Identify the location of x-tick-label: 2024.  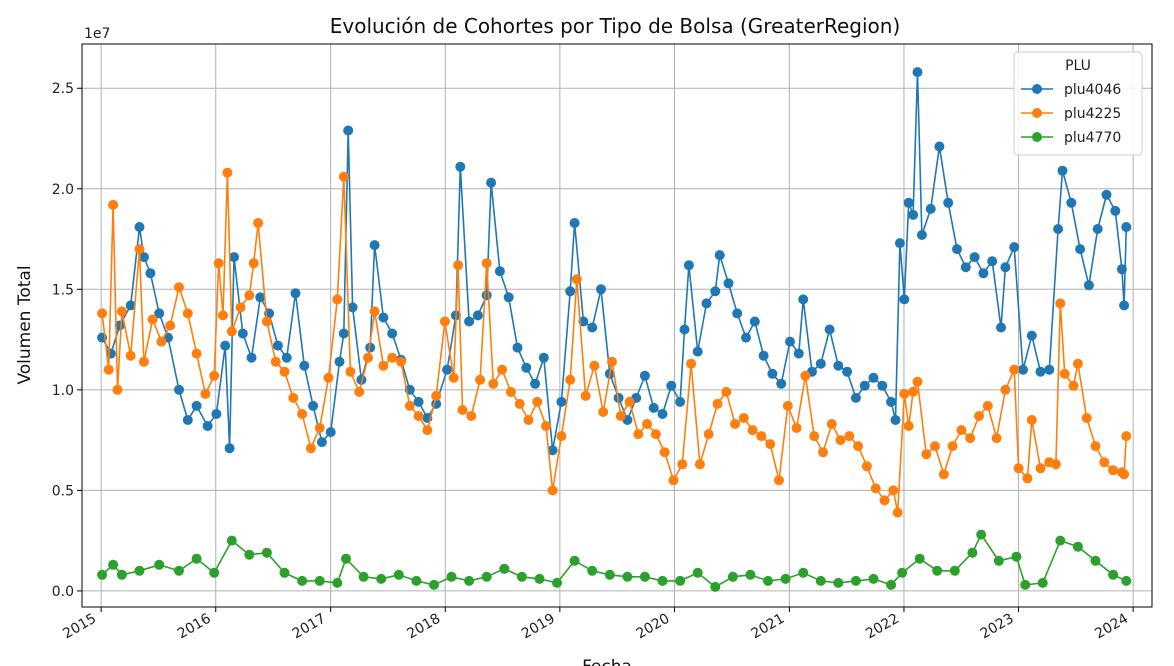
(1111, 627).